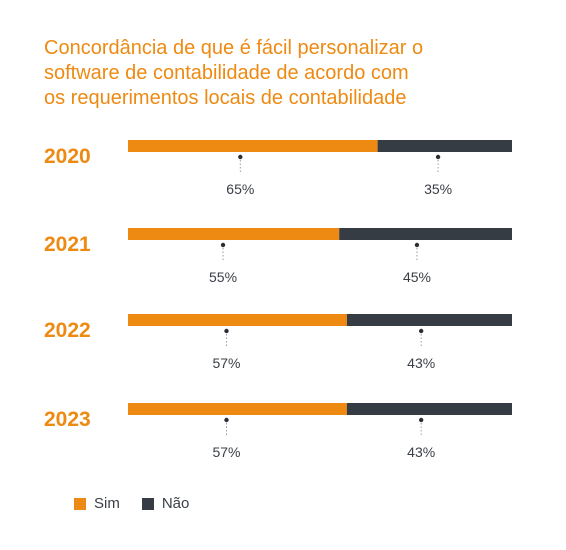 The image size is (566, 550). Describe the element at coordinates (107, 503) in the screenshot. I see `legend-label-sim: Sim` at that location.